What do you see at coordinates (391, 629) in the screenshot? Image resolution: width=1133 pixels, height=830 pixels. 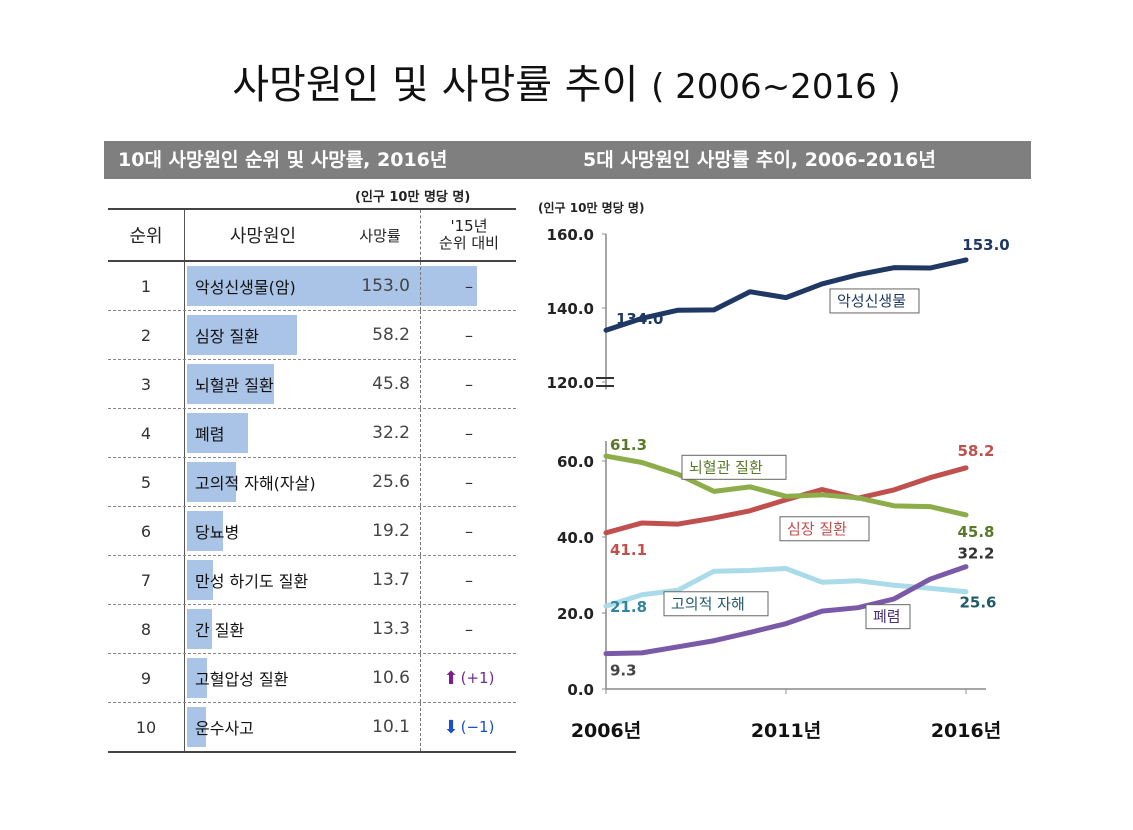 I see `rate-cell: 13.3` at bounding box center [391, 629].